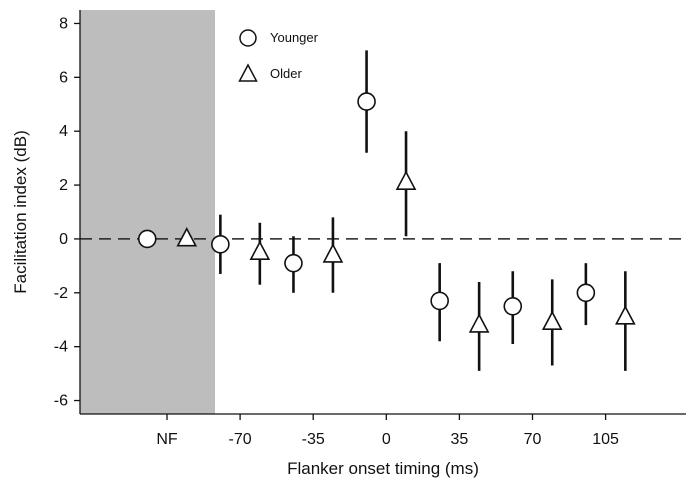  I want to click on x-tick-label: 35, so click(460, 439).